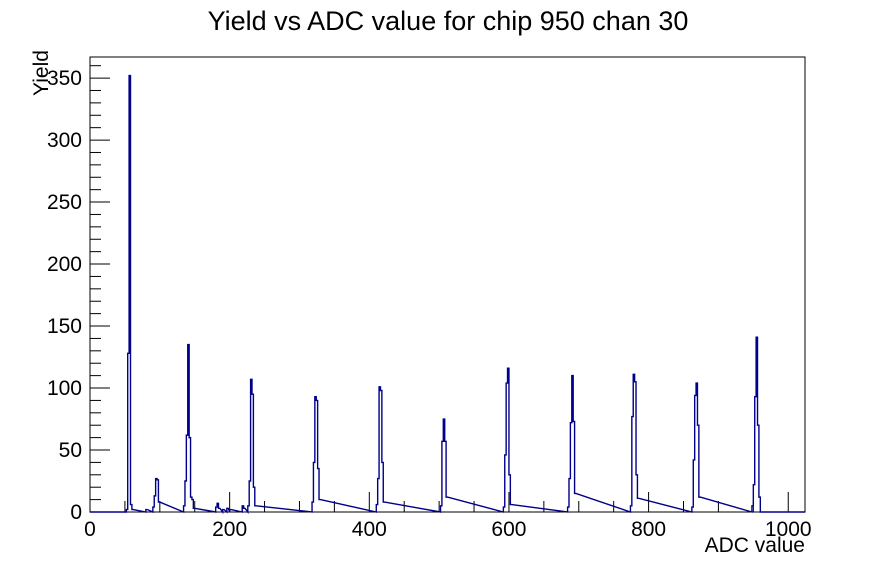 Image resolution: width=896 pixels, height=572 pixels. Describe the element at coordinates (229, 529) in the screenshot. I see `x-tick-label: 200` at that location.